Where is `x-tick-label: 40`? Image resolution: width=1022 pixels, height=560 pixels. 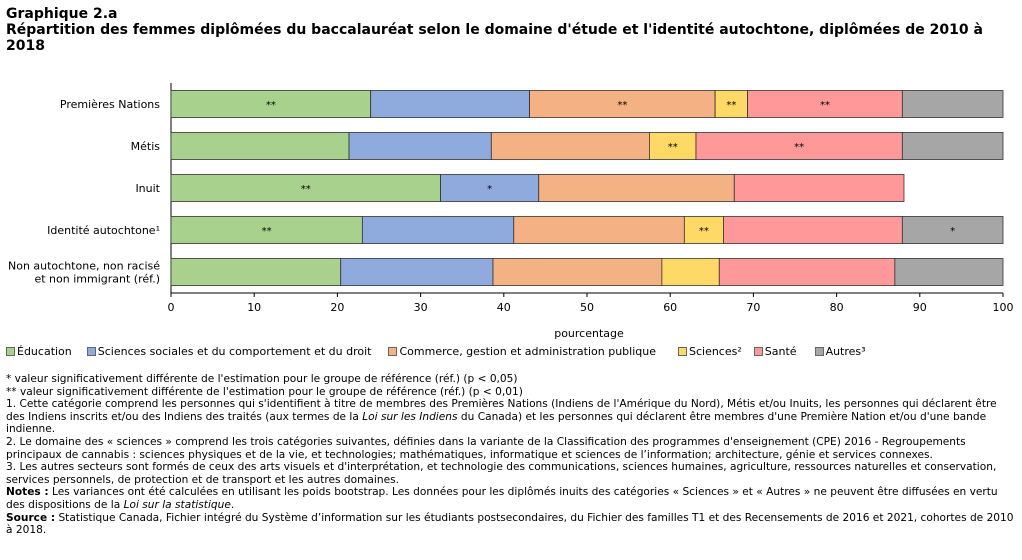
x-tick-label: 40 is located at coordinates (504, 307).